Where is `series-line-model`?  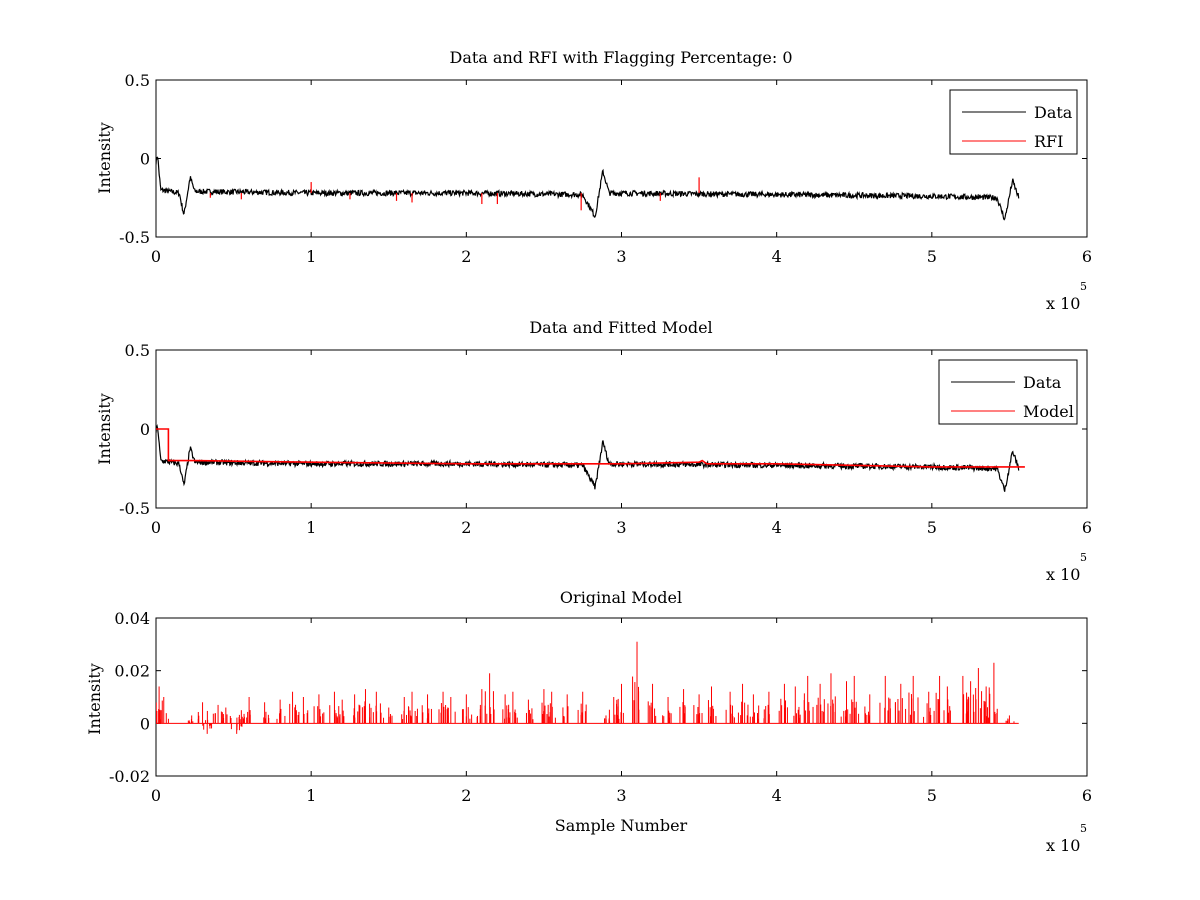 series-line-model is located at coordinates (590, 448).